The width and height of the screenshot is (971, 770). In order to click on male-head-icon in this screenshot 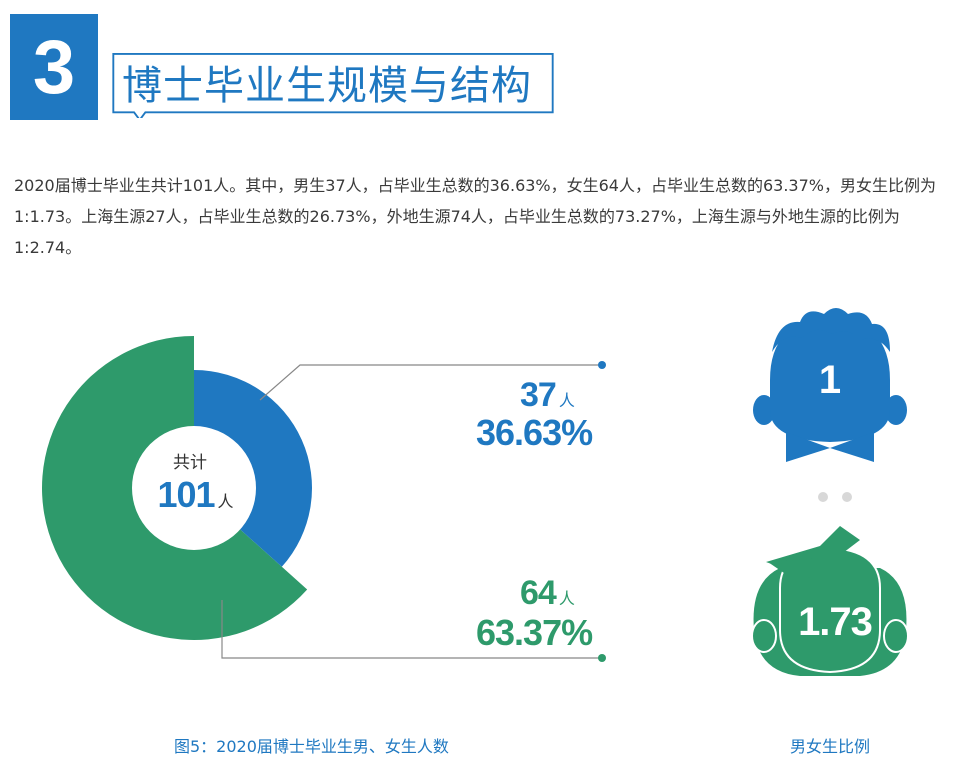, I will do `click(830, 385)`.